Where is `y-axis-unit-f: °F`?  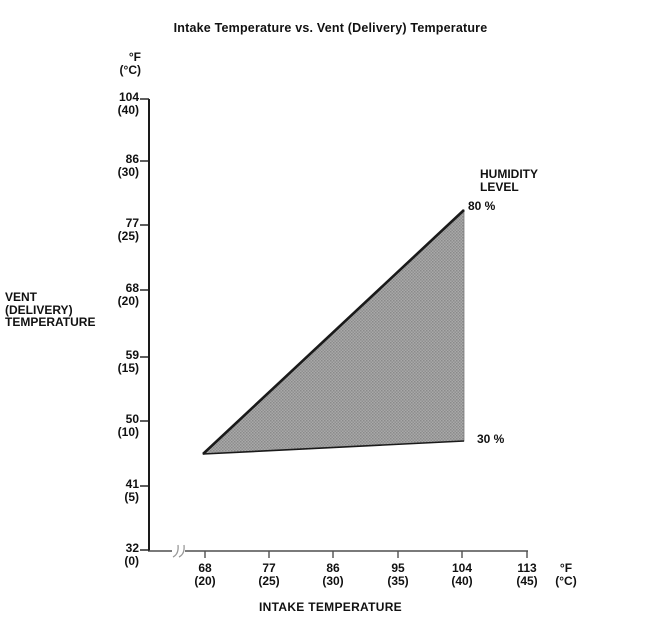
y-axis-unit-f: °F is located at coordinates (134, 57).